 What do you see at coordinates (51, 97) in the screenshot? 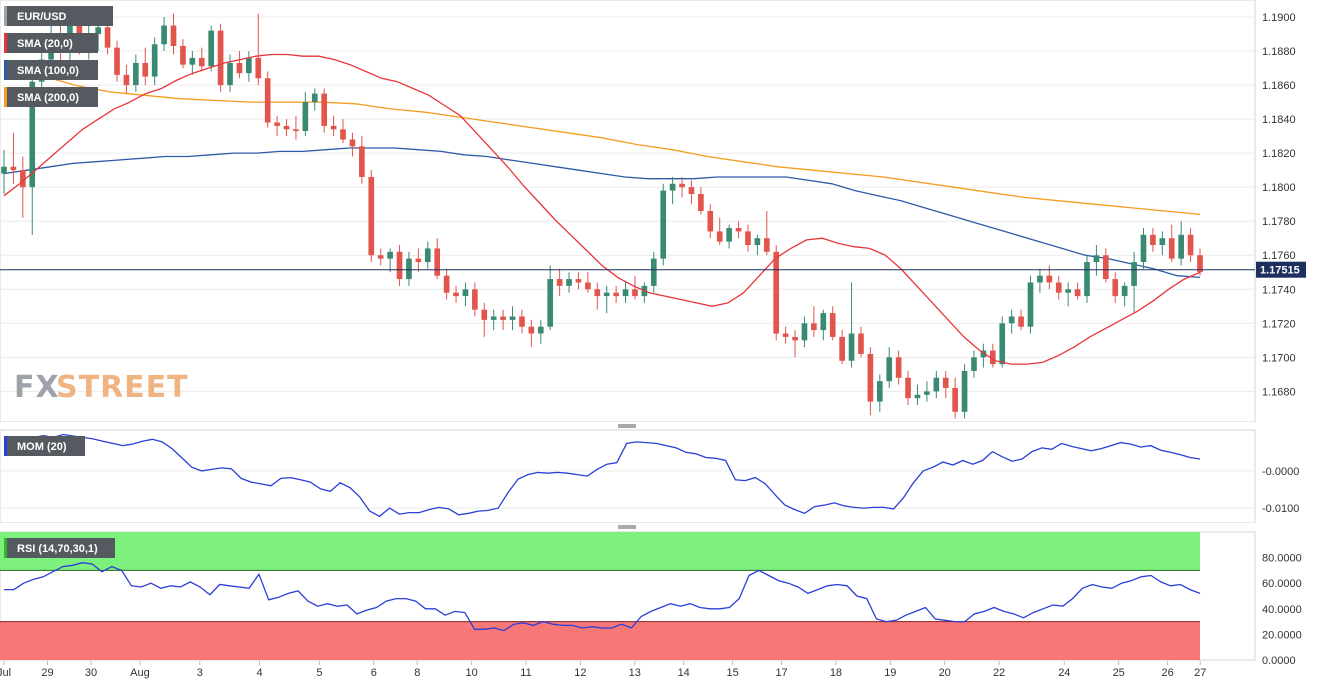
I see `sma200-tag: SMA (200,0)` at bounding box center [51, 97].